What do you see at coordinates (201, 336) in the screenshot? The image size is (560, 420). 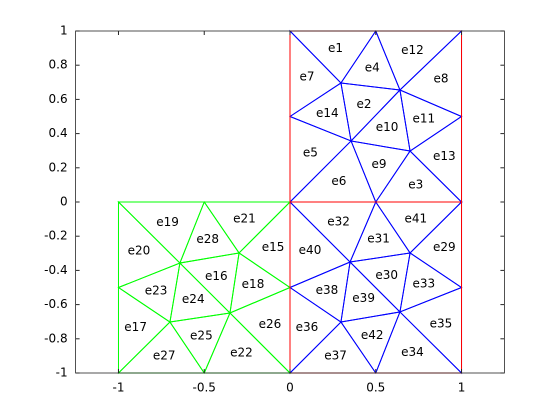 I see `element-label: e25` at bounding box center [201, 336].